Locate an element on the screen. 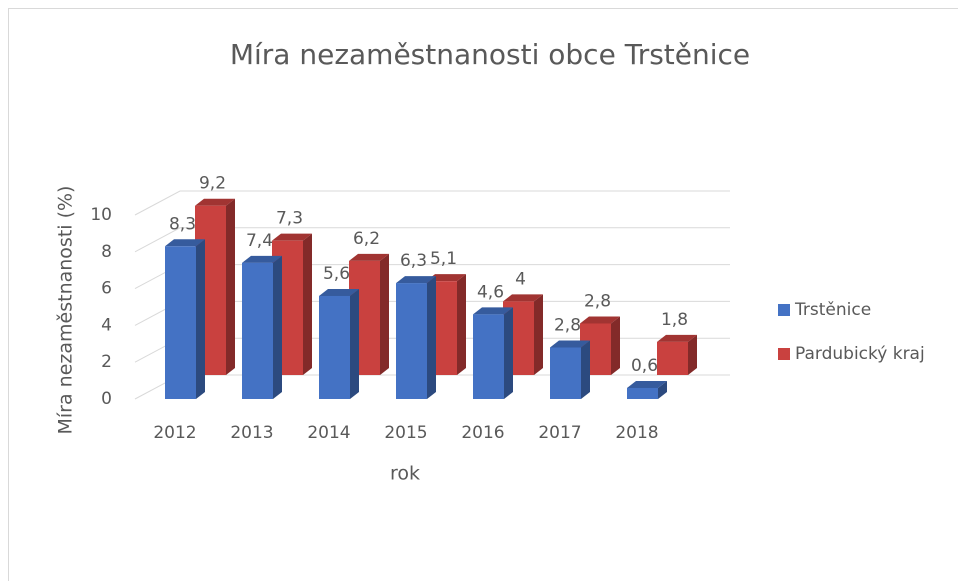 This screenshot has height=581, width=958. x-tick-label: 2017 is located at coordinates (559, 433).